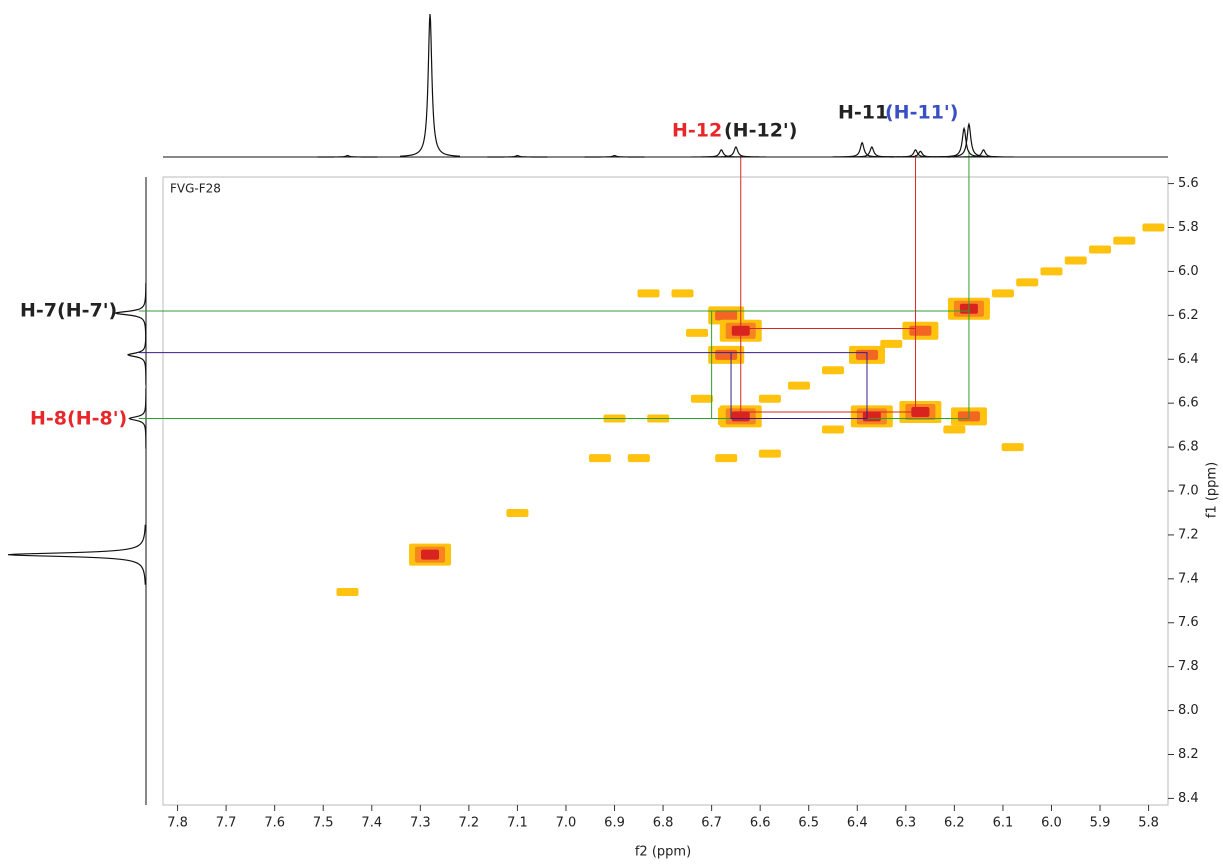 The image size is (1223, 868). What do you see at coordinates (1051, 823) in the screenshot?
I see `x-tick-label: 6.0` at bounding box center [1051, 823].